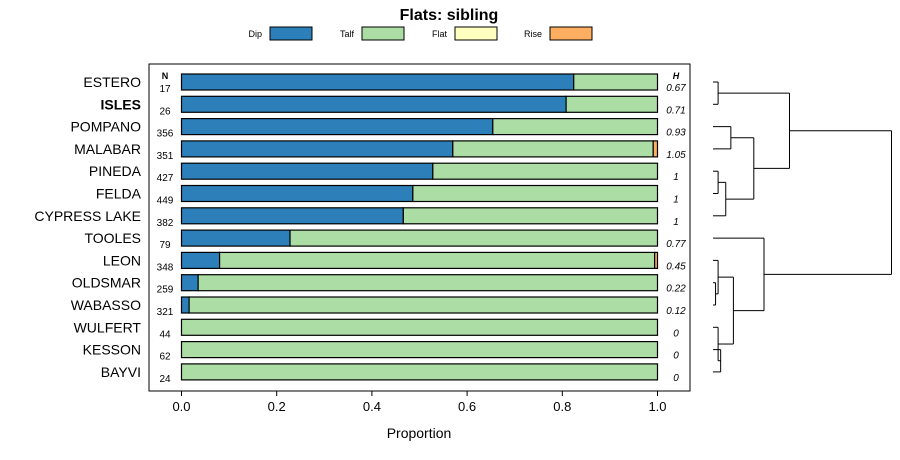 This screenshot has width=900, height=460. What do you see at coordinates (372, 406) in the screenshot?
I see `x-tick-label: 0.4` at bounding box center [372, 406].